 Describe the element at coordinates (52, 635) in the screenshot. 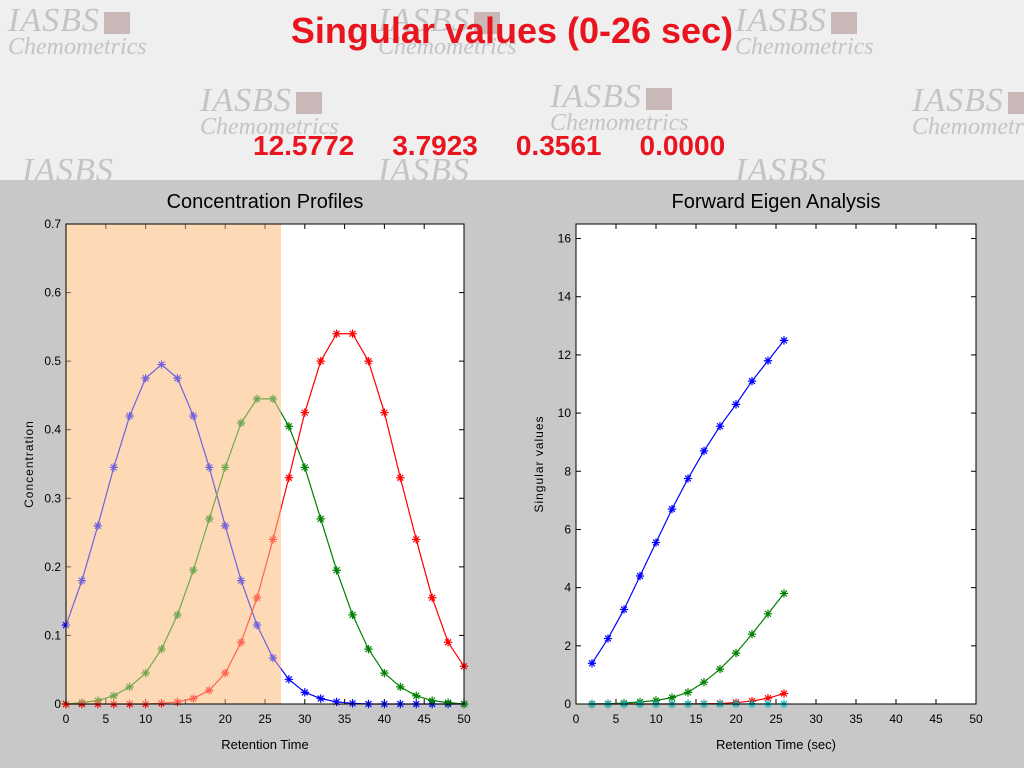

I see `y-tick-label: 0.1` at that location.